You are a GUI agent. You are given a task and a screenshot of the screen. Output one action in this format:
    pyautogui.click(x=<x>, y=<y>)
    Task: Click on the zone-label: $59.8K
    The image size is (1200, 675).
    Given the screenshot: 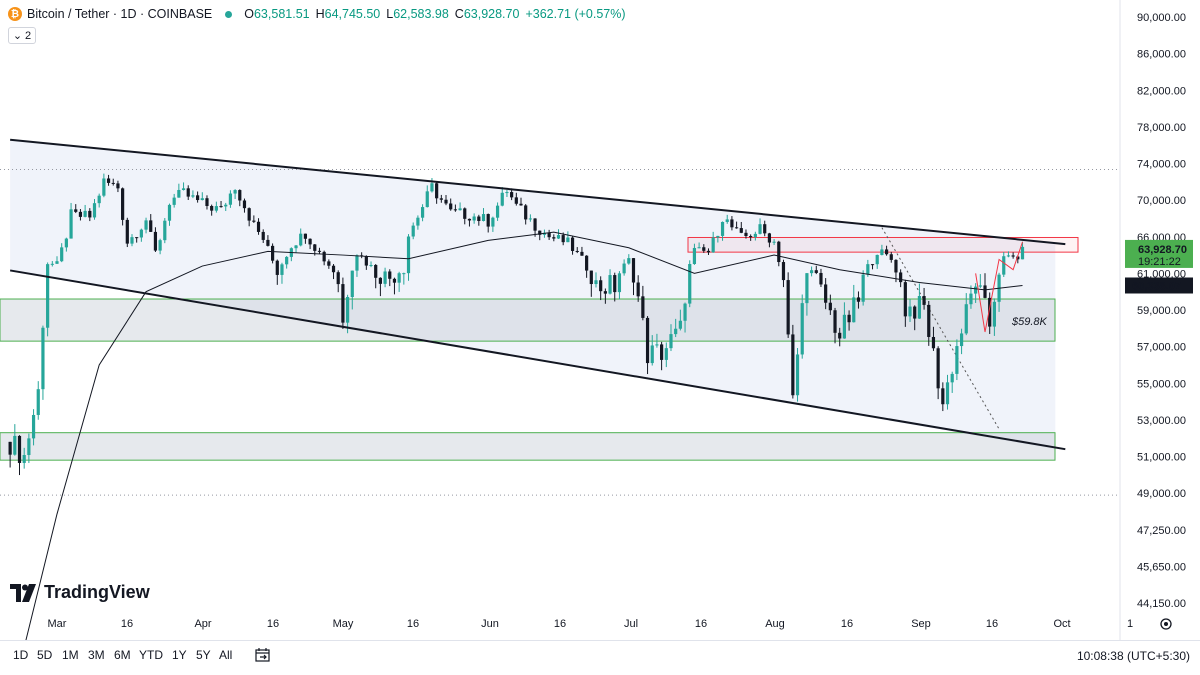 What is the action you would take?
    pyautogui.click(x=1029, y=322)
    